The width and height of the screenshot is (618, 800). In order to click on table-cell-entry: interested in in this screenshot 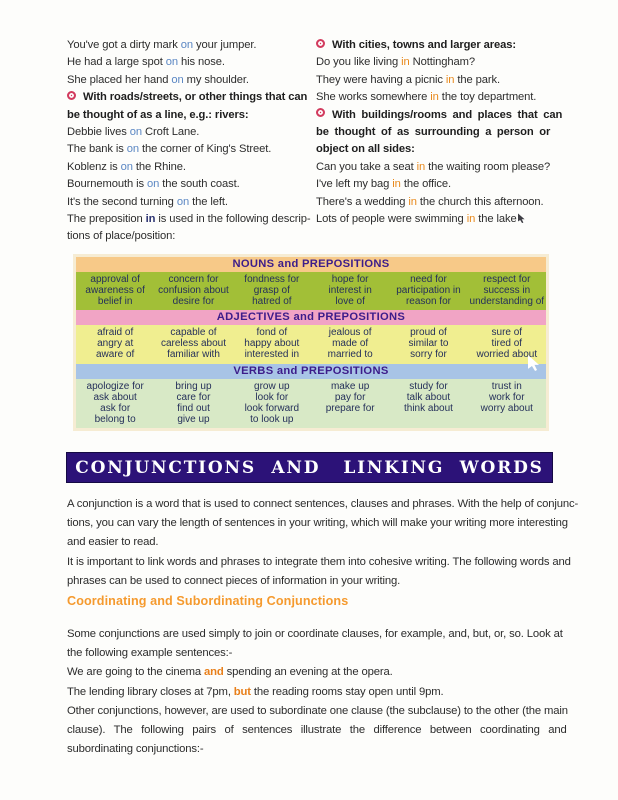, I will do `click(272, 355)`.